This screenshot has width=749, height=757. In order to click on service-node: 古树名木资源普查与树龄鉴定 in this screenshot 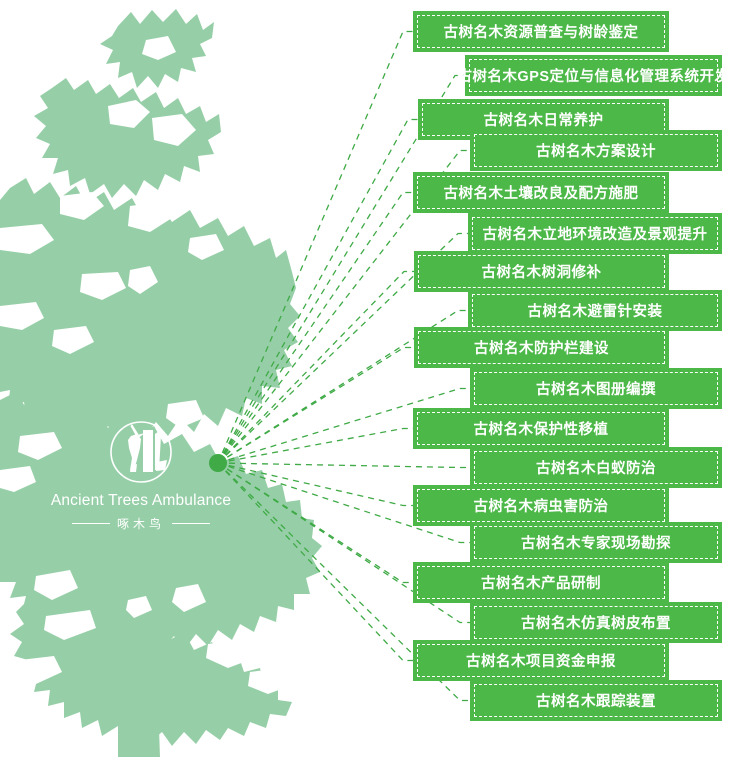, I will do `click(541, 31)`.